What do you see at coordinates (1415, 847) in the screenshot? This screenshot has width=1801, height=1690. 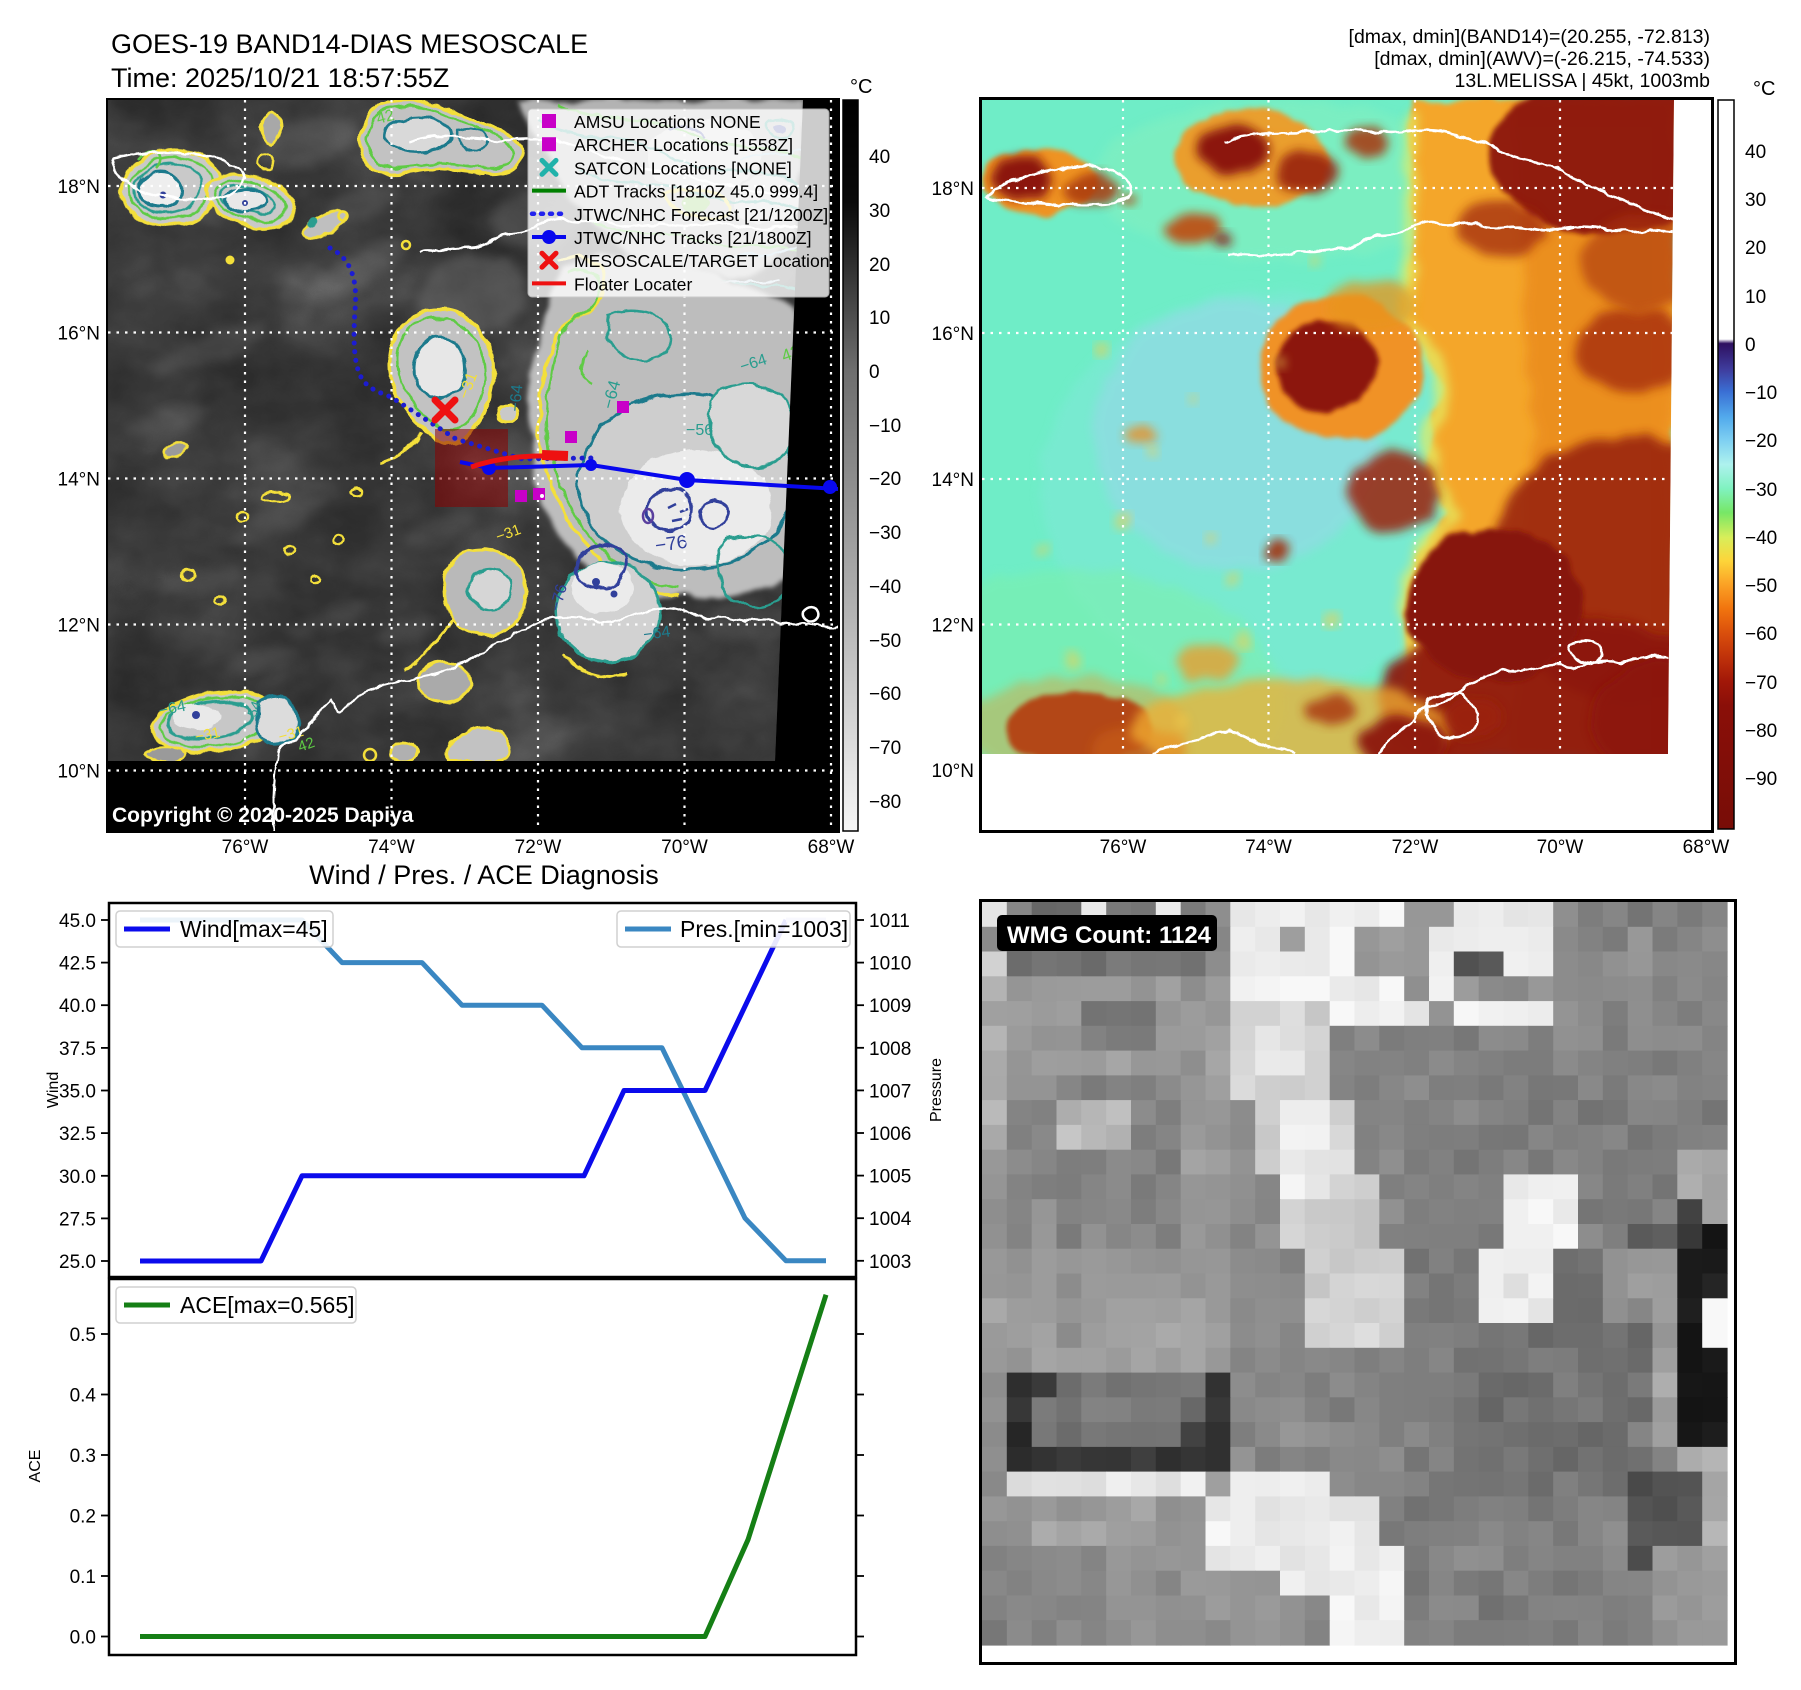 I see `svg-text: 72°W` at bounding box center [1415, 847].